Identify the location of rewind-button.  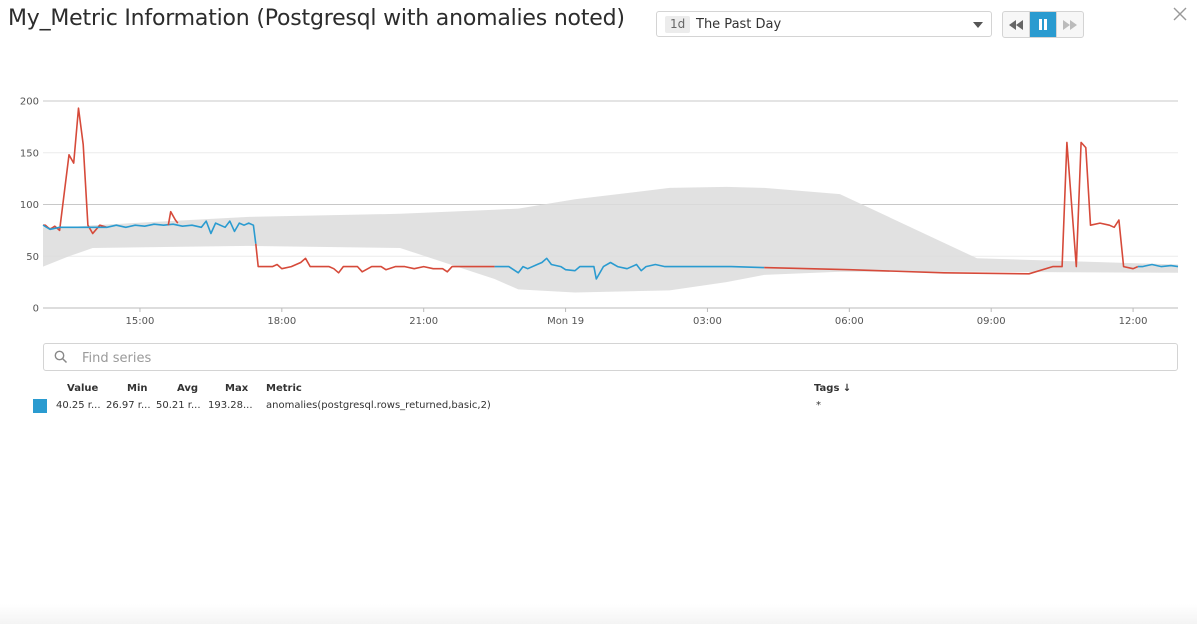
(1016, 24).